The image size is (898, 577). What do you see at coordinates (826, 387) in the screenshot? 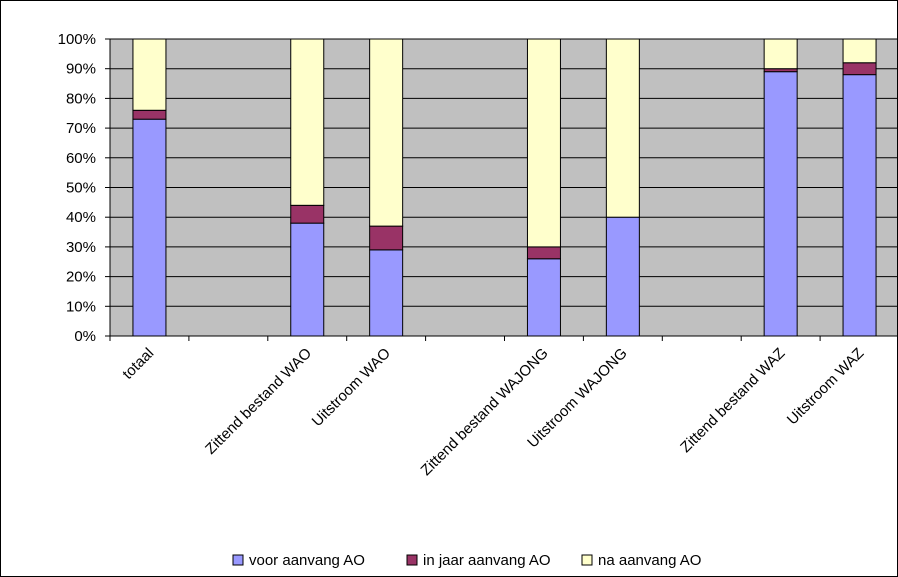
I see `x-tick-label: Uitstroom WAZ` at bounding box center [826, 387].